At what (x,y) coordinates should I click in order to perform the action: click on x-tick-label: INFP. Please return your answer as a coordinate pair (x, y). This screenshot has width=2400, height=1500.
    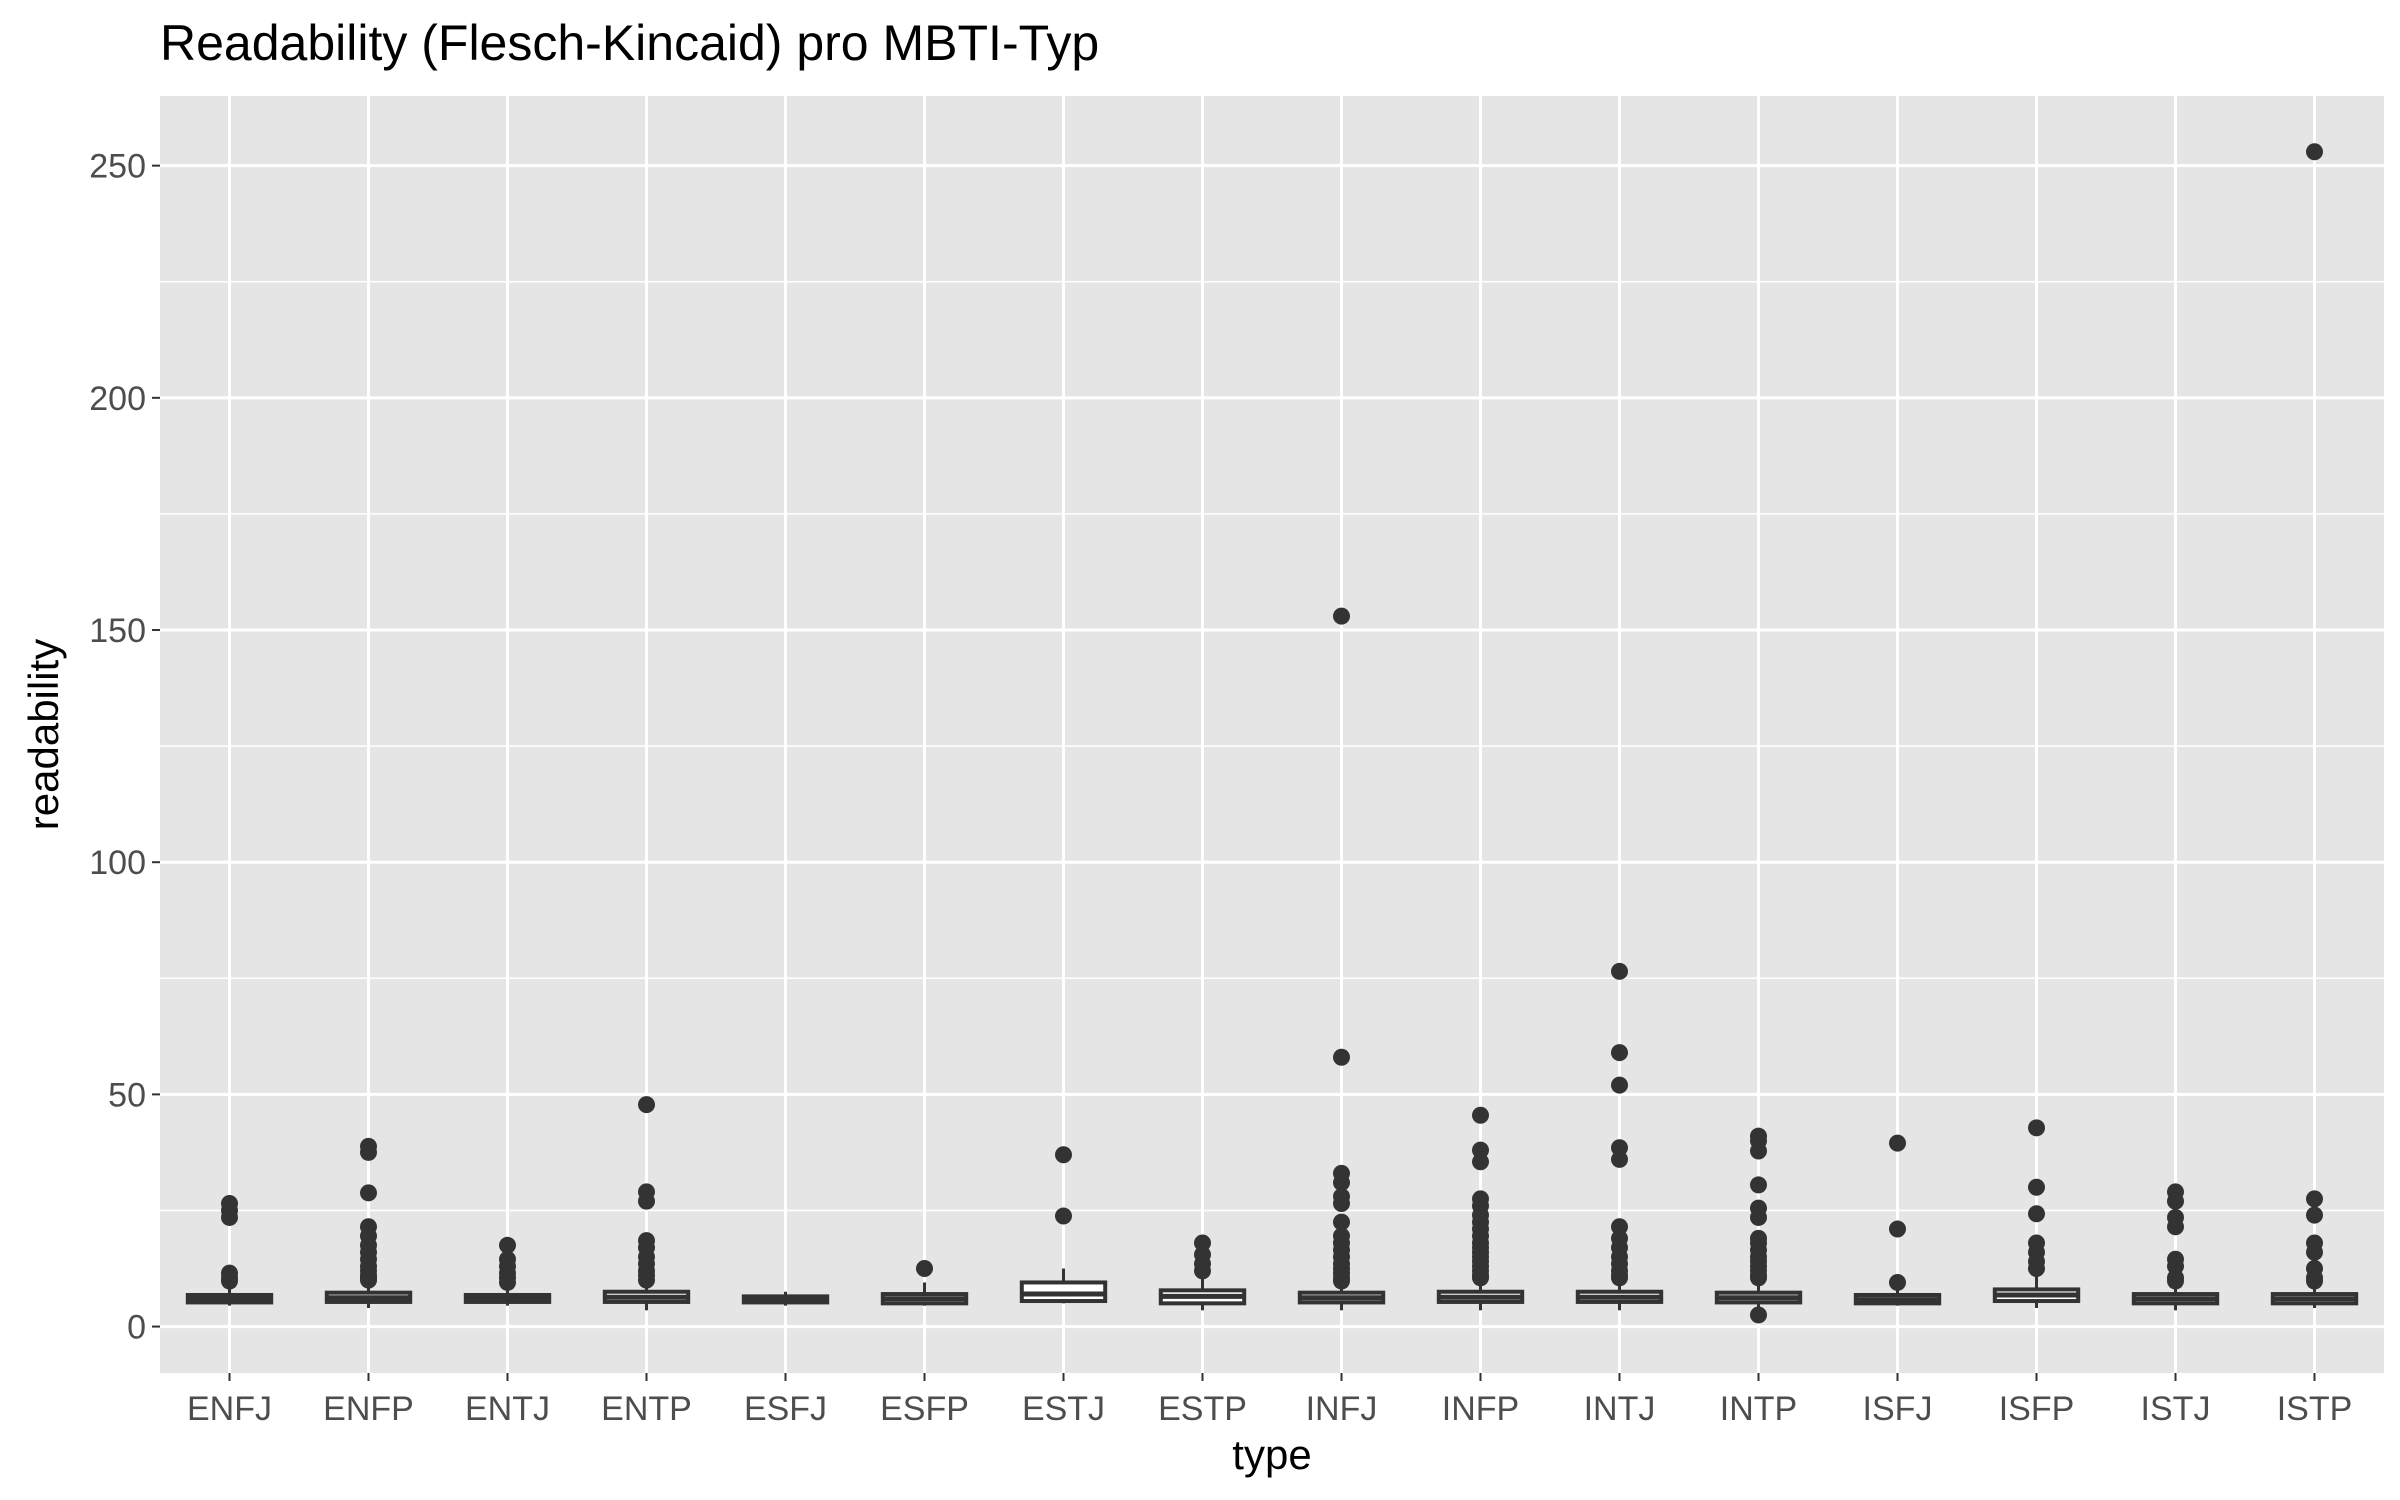
    Looking at the image, I should click on (1480, 1409).